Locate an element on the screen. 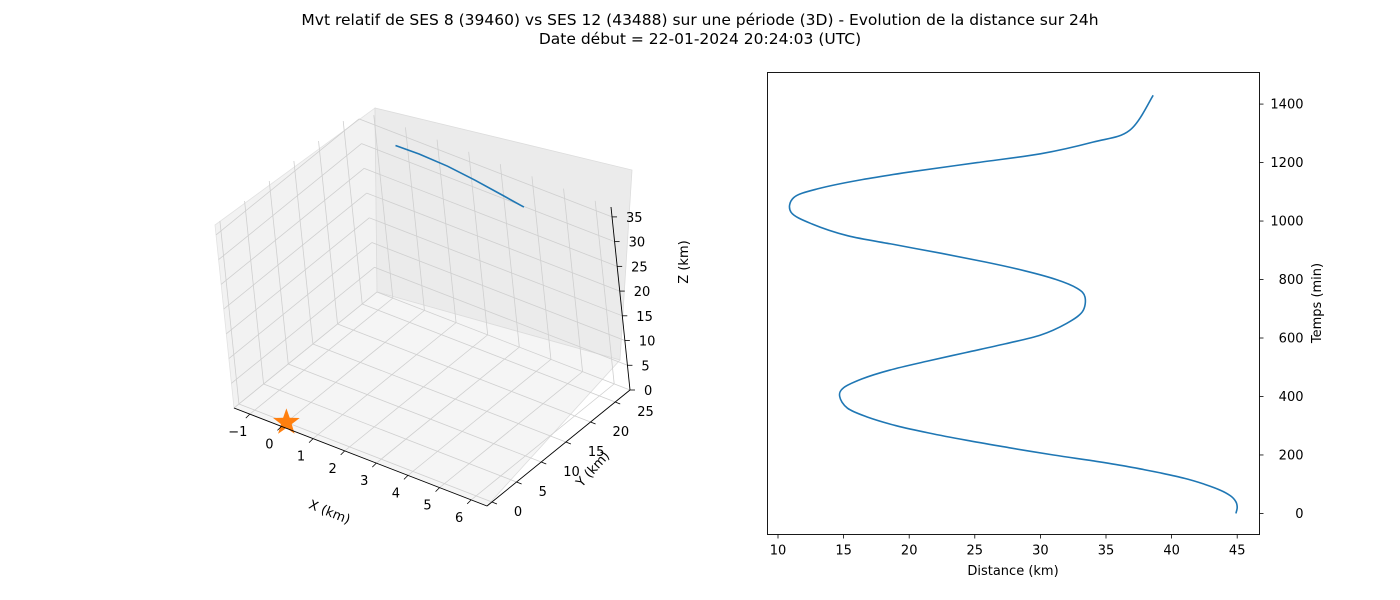  figure-title-line2: Date début = 22-01-2024 20:24:03 (UTC) is located at coordinates (700, 39).